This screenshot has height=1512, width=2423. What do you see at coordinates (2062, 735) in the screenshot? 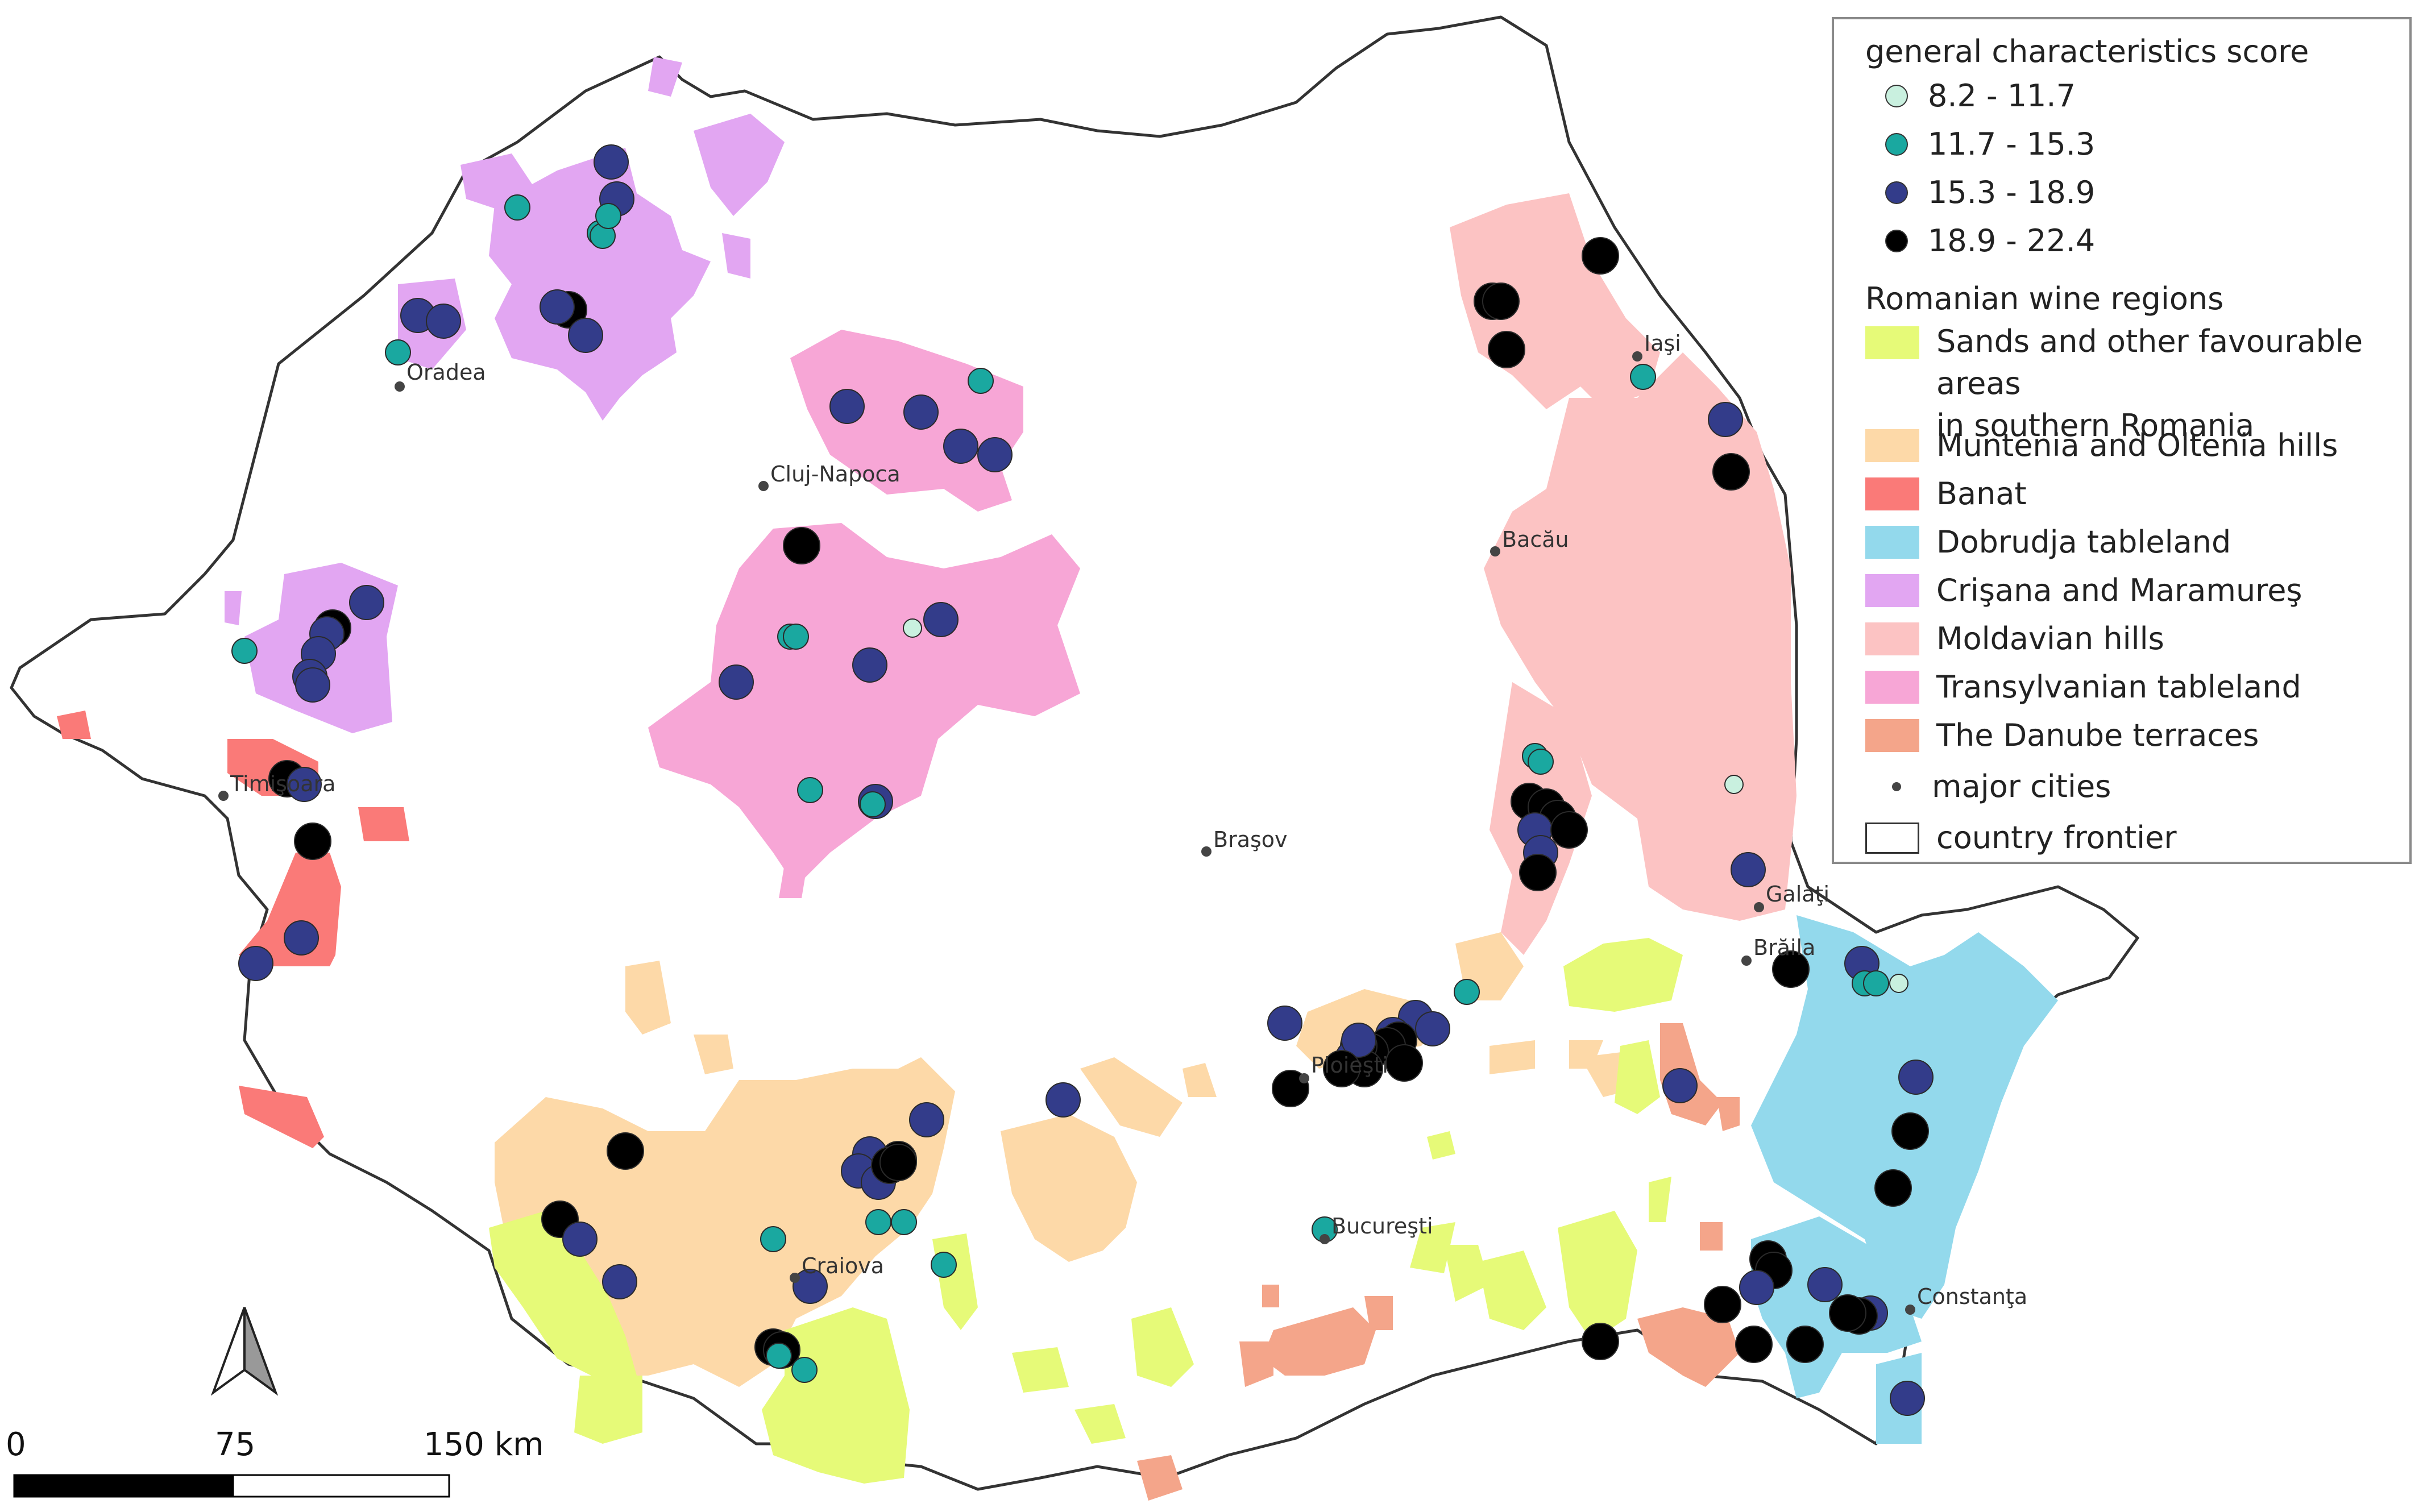
I see `legend-region-danube: The Danube terraces` at bounding box center [2062, 735].